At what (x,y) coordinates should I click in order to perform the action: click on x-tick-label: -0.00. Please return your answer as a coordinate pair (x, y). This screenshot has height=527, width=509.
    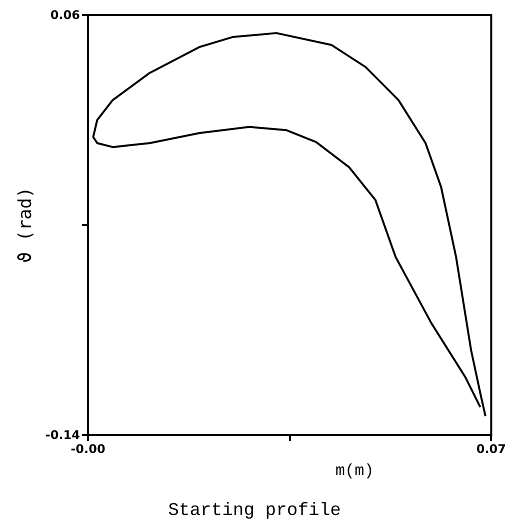
    Looking at the image, I should click on (88, 449).